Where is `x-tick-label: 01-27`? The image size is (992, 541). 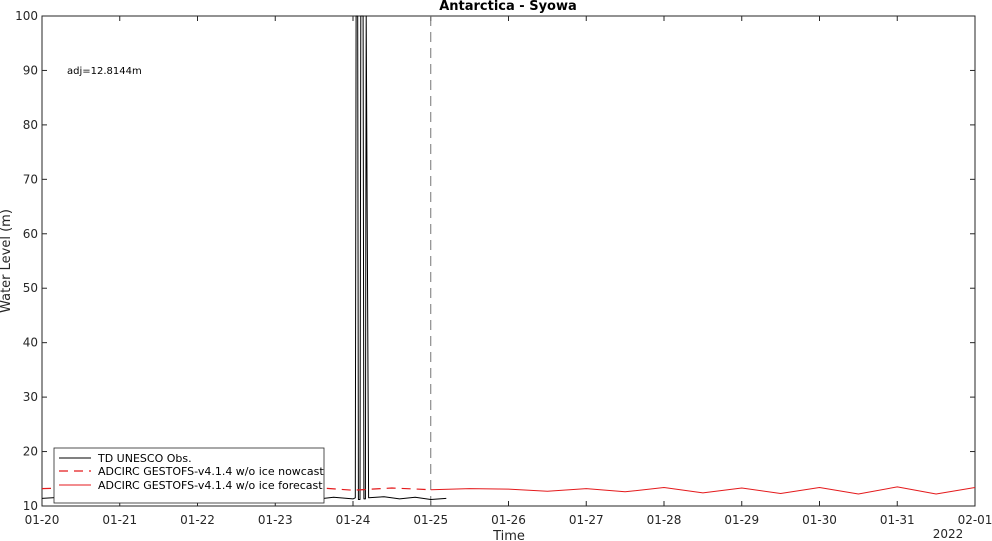 x-tick-label: 01-27 is located at coordinates (586, 520).